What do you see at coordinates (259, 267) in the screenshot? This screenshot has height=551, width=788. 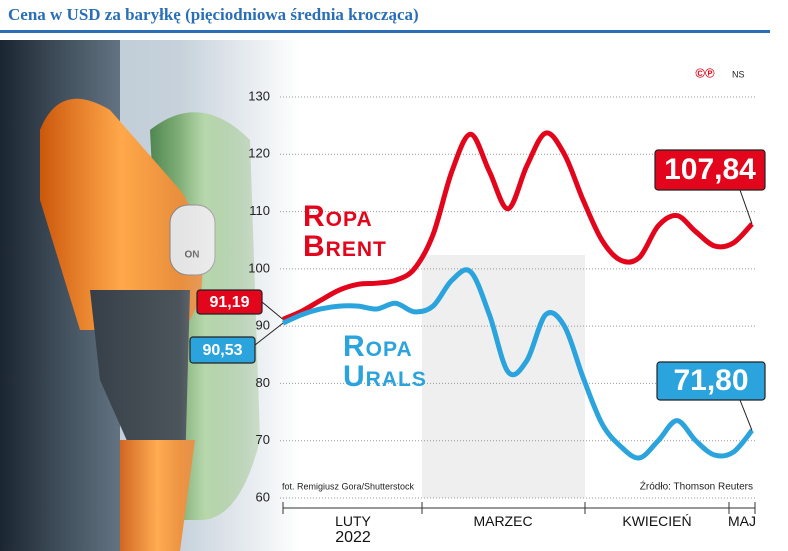 I see `y-tick-label: 100` at bounding box center [259, 267].